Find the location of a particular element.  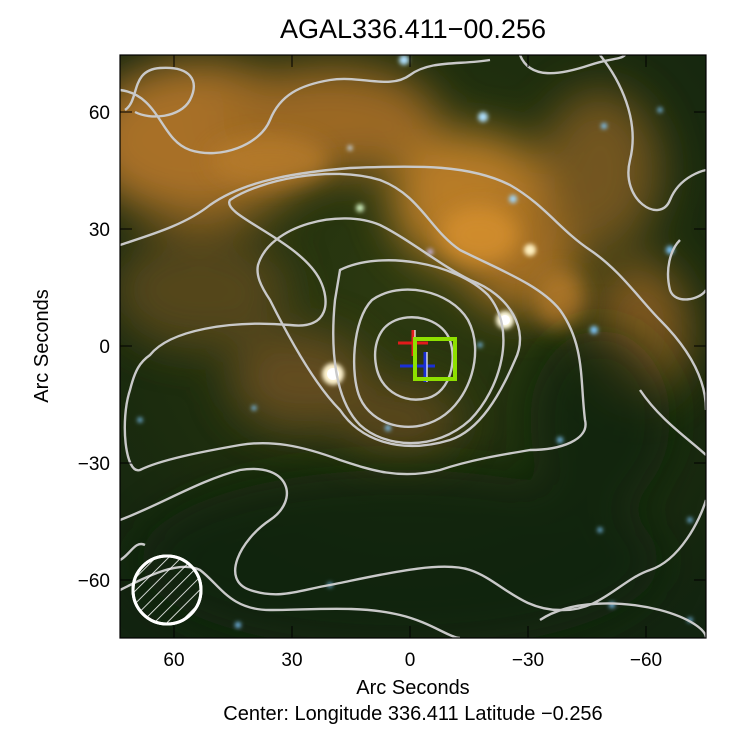

x-tick-label: −60 is located at coordinates (646, 660).